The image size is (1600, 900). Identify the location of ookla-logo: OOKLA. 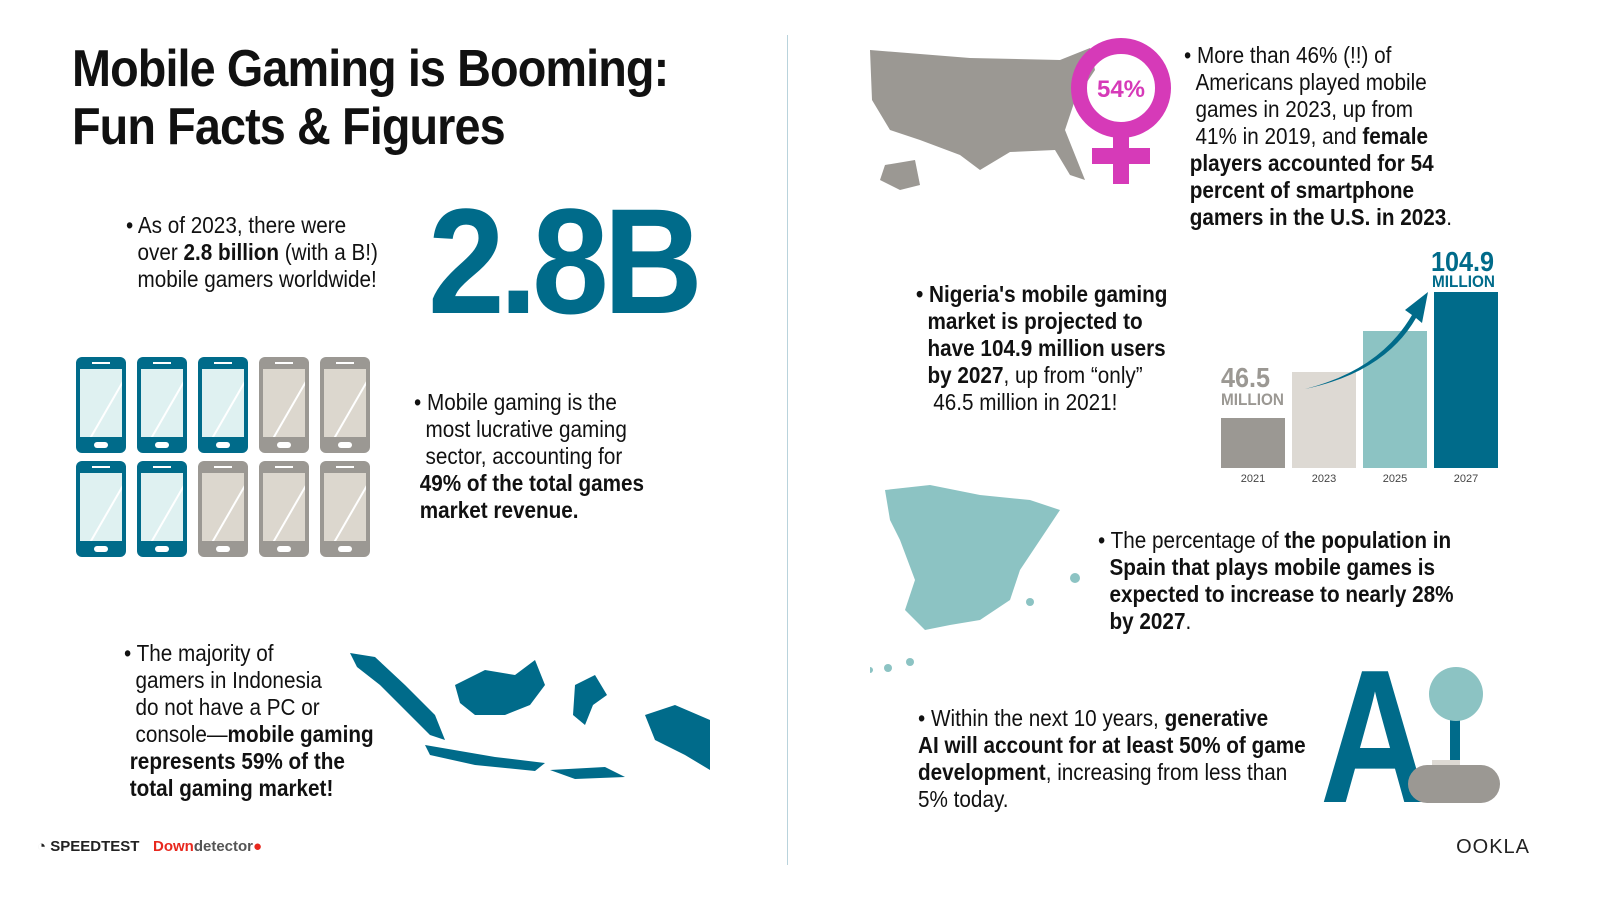
(1493, 847).